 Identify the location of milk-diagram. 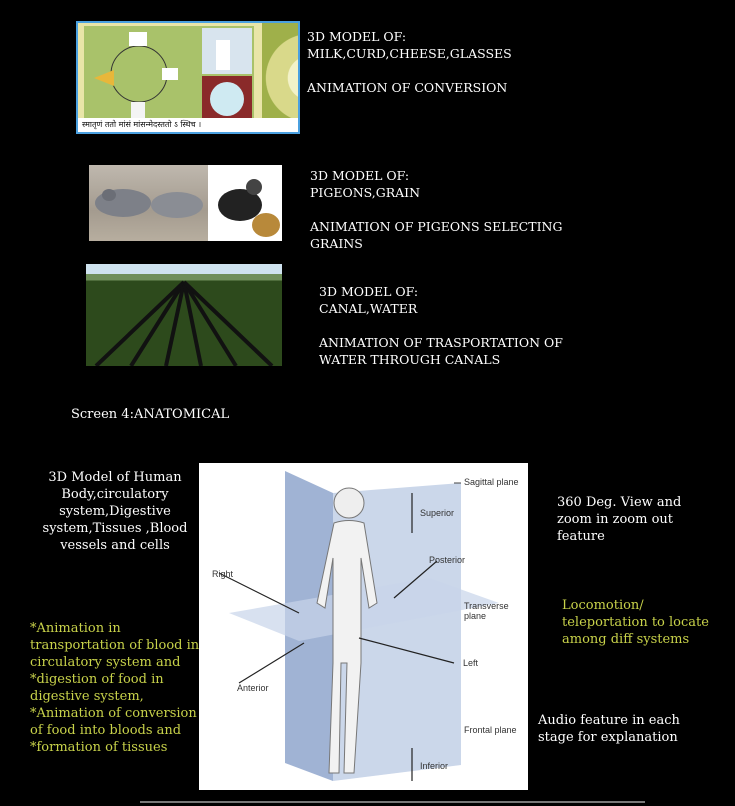
(169, 74).